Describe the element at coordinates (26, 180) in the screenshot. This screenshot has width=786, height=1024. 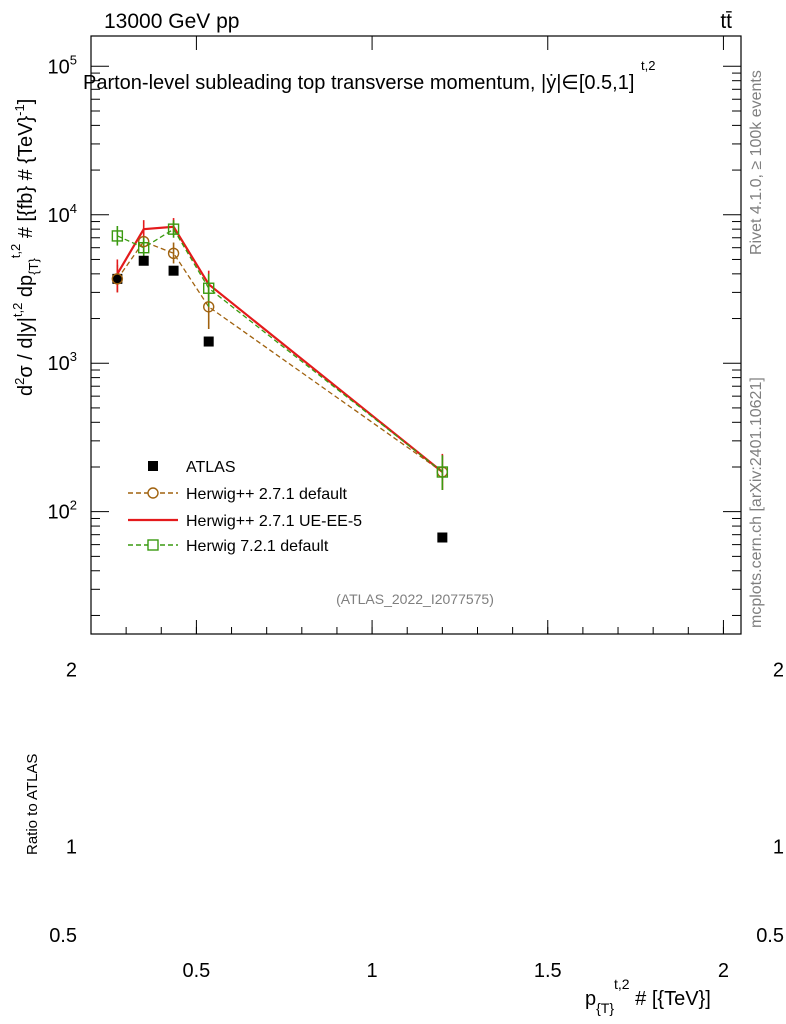
I see `ylabel-part-d: # [{fb} # {TeV}` at that location.